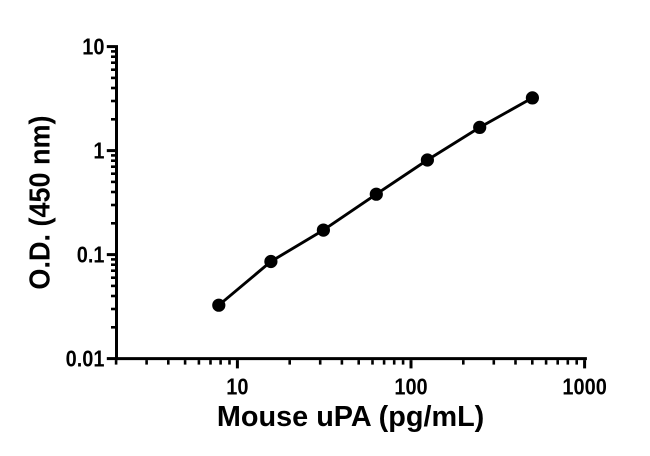 The image size is (650, 456). Describe the element at coordinates (350, 417) in the screenshot. I see `svg-text: Mouse uPA (pg/mL)` at that location.